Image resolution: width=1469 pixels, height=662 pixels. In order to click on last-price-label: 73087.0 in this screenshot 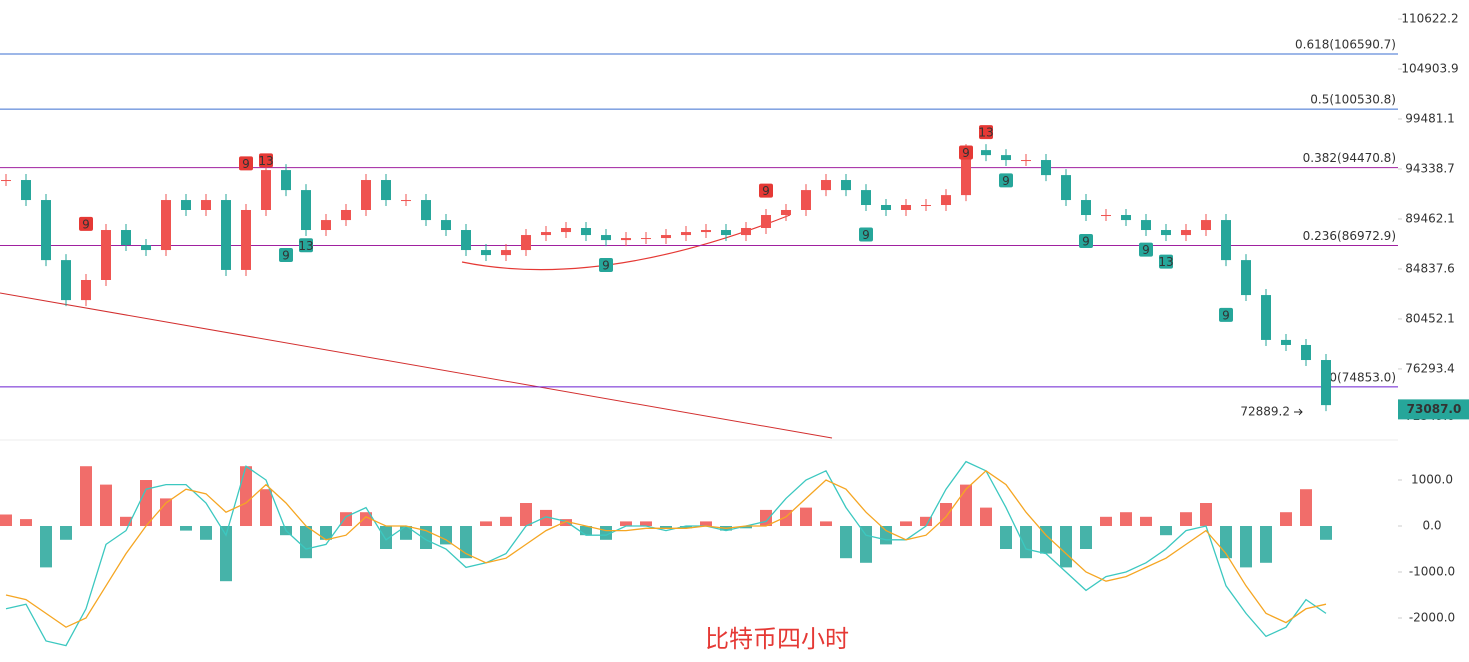, I will do `click(1434, 409)`.